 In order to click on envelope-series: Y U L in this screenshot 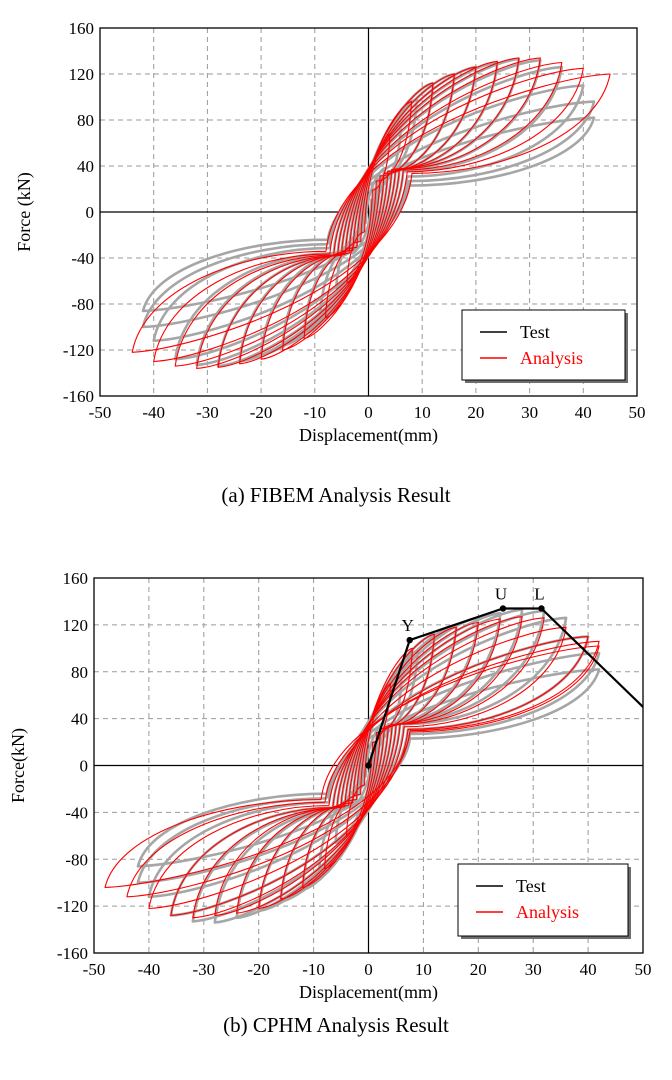, I will do `click(504, 676)`.